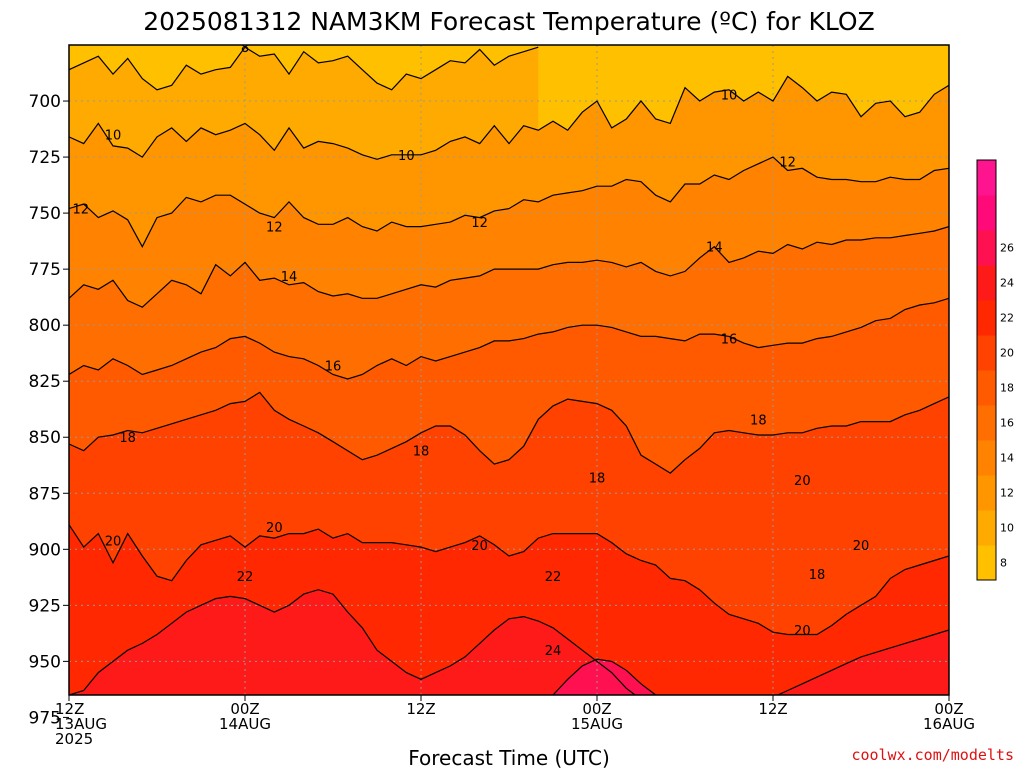  Describe the element at coordinates (597, 724) in the screenshot. I see `x-tick-label: 15AUG` at that location.